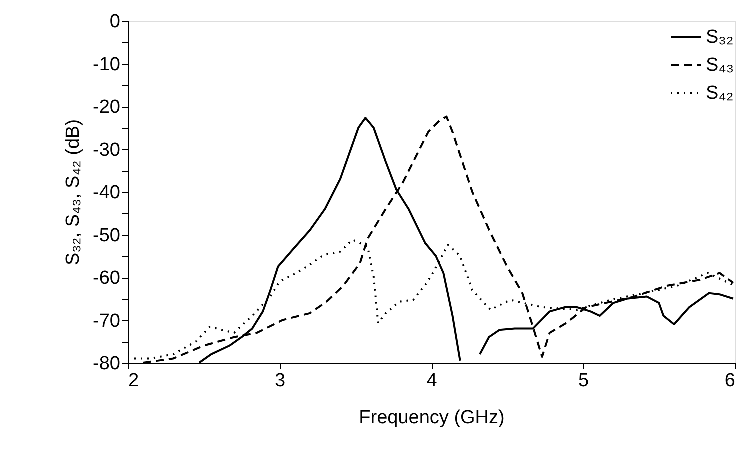  What do you see at coordinates (106, 107) in the screenshot?
I see `y-tick-label: -20` at bounding box center [106, 107].